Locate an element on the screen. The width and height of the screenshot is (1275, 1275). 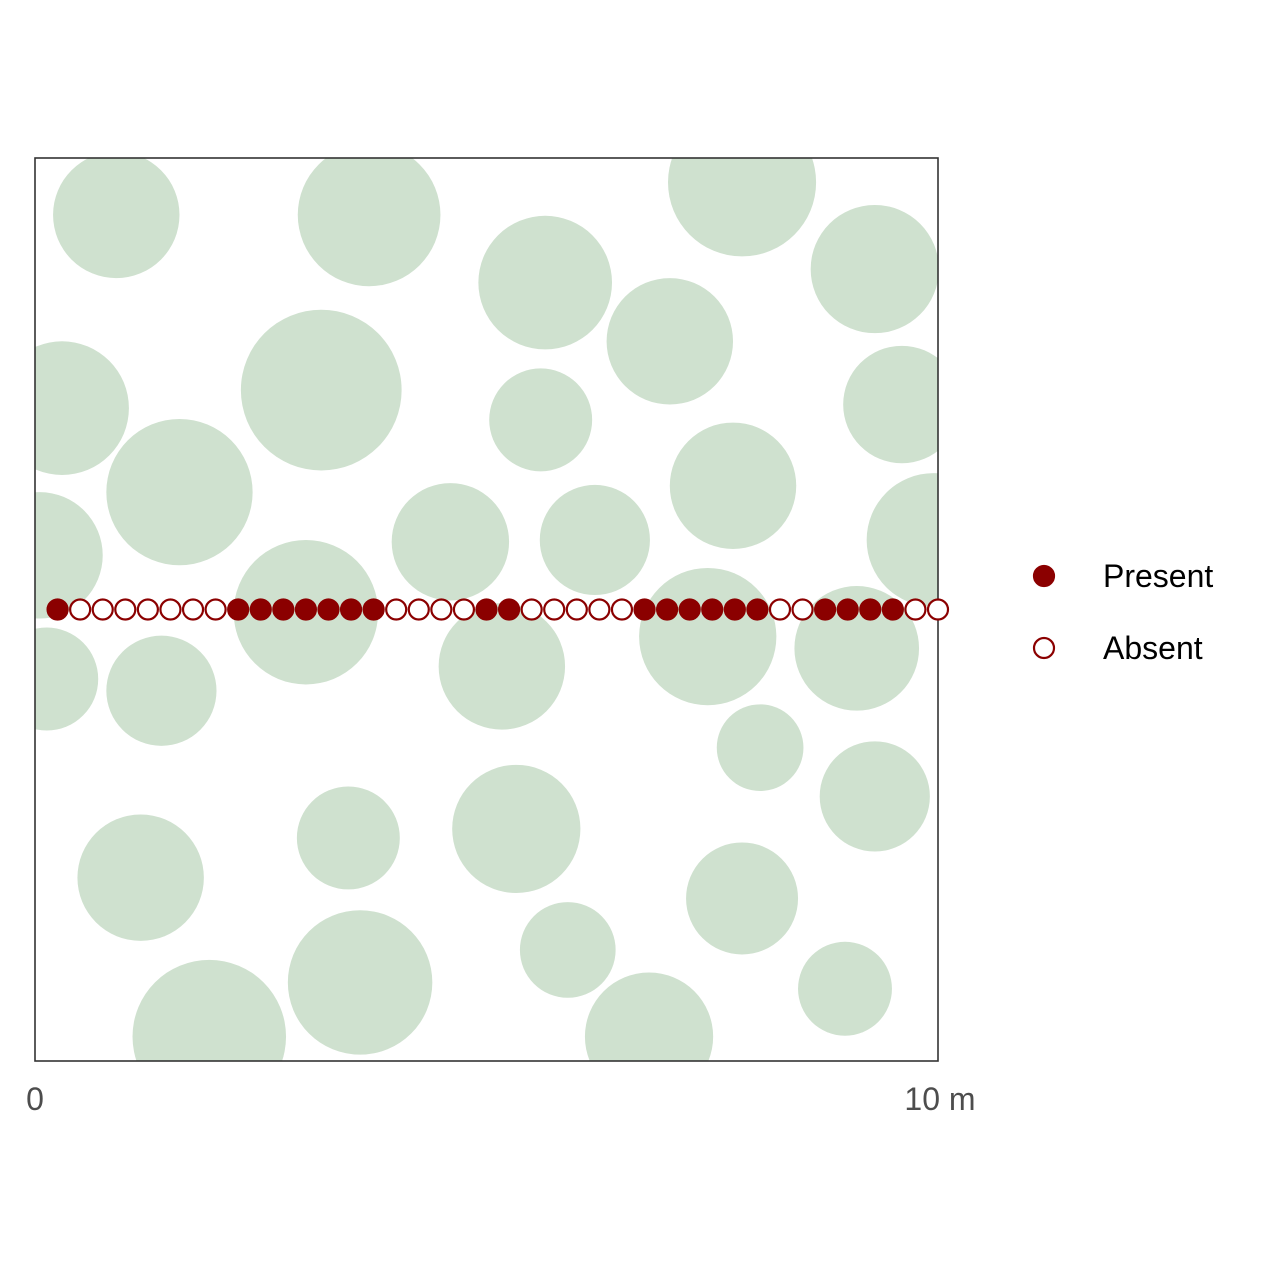
transect-points is located at coordinates (498, 609).